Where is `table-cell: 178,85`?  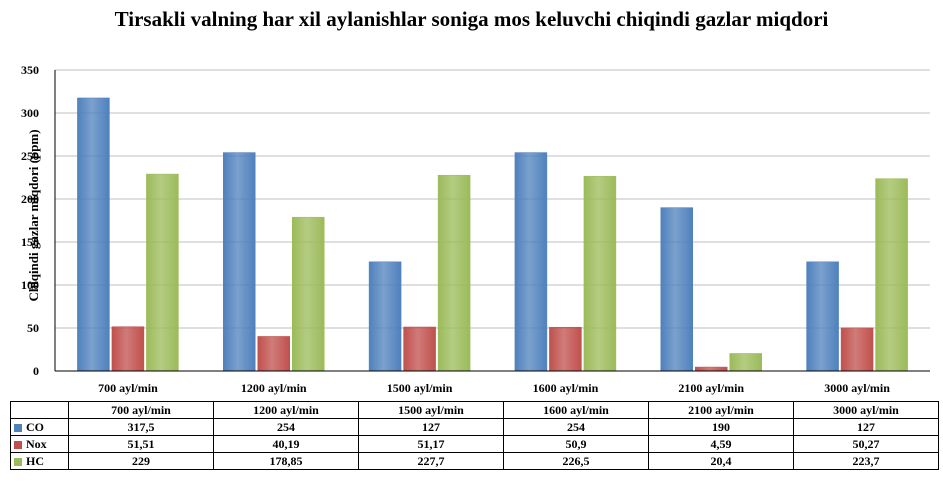
table-cell: 178,85 is located at coordinates (286, 461).